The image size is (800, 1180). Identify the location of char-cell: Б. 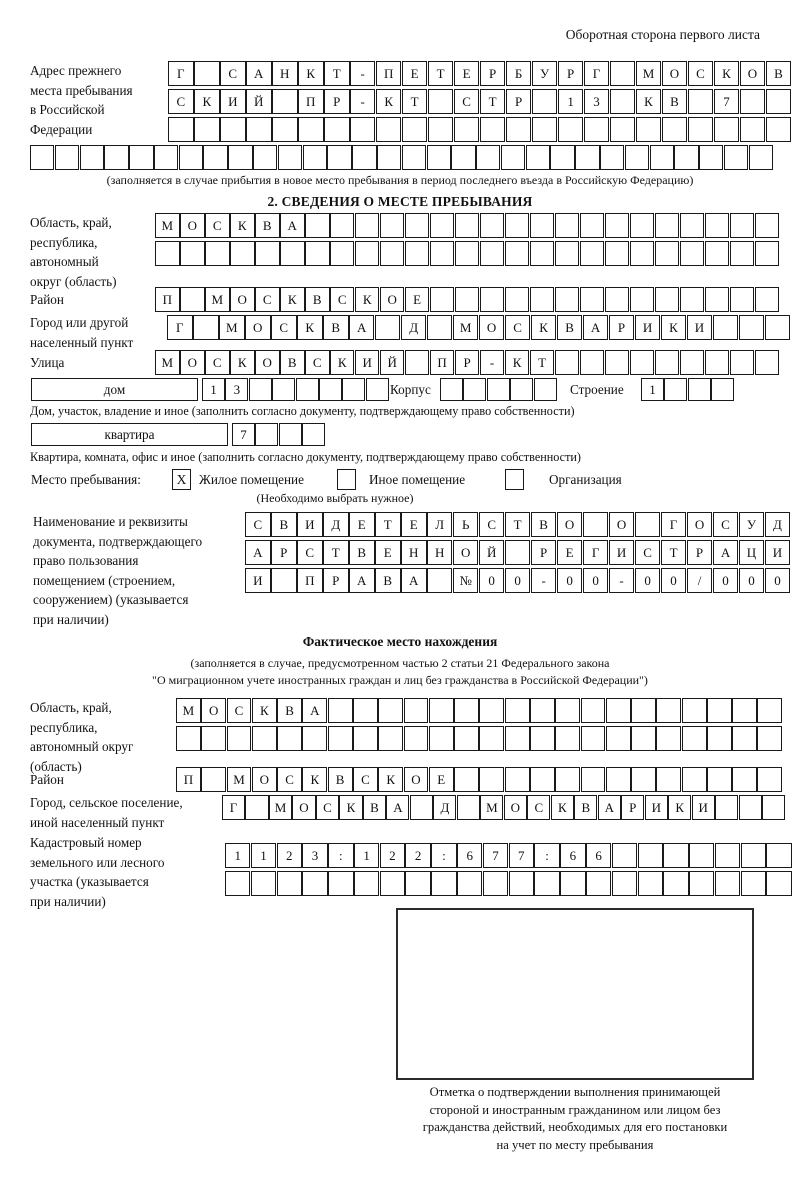
(518, 73).